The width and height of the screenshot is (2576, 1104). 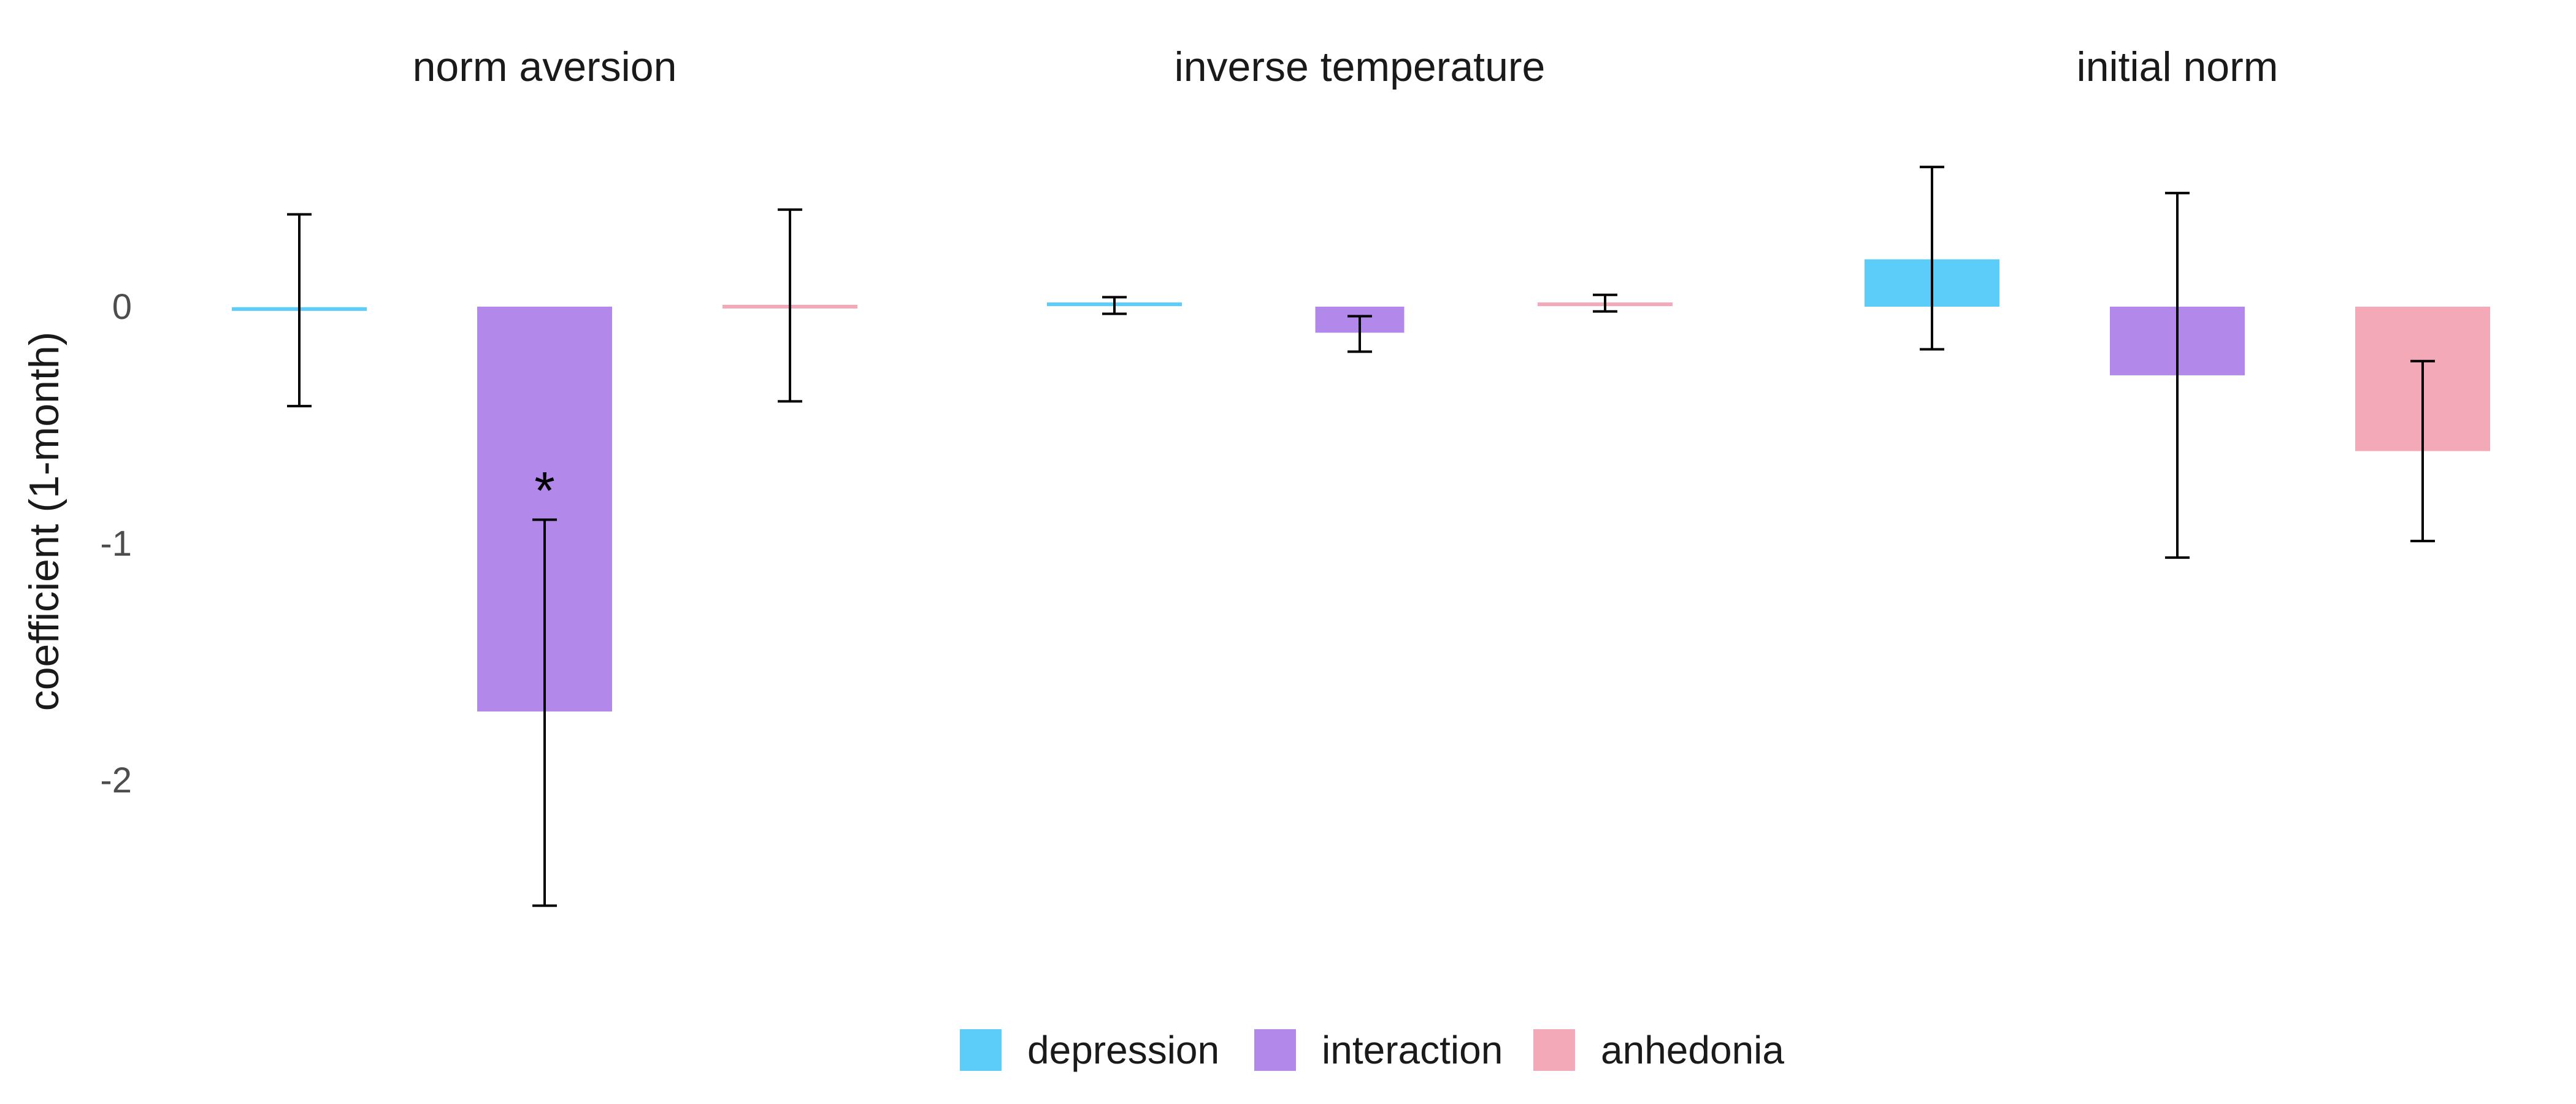 I want to click on legend-item-depression: depression, so click(x=1089, y=1050).